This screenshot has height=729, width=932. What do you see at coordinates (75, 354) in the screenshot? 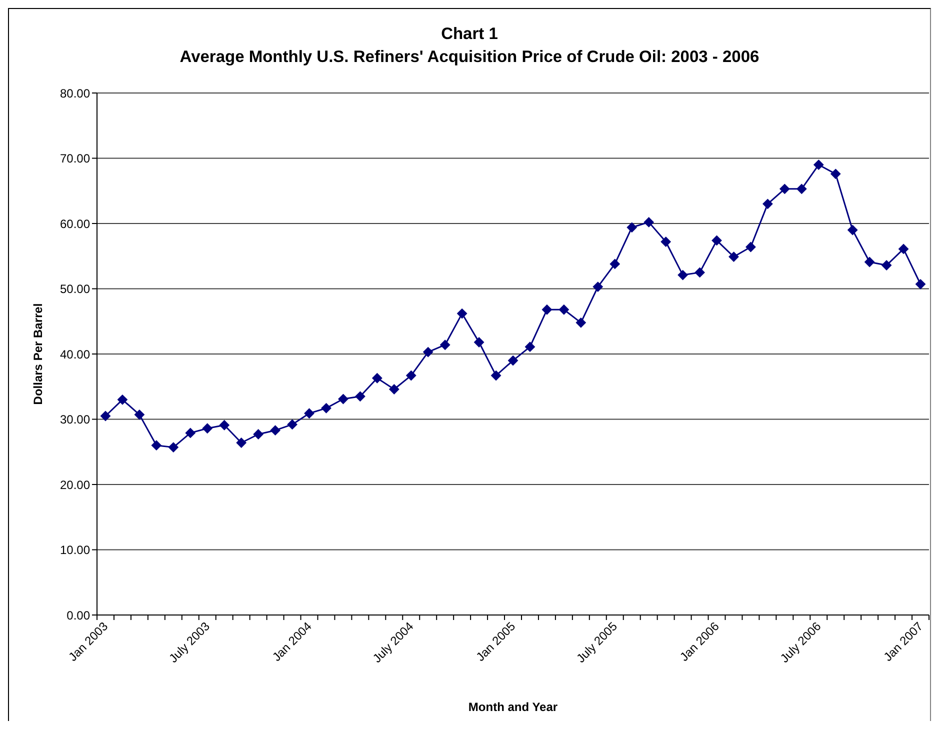
I see `y-tick-label: 40.00` at bounding box center [75, 354].